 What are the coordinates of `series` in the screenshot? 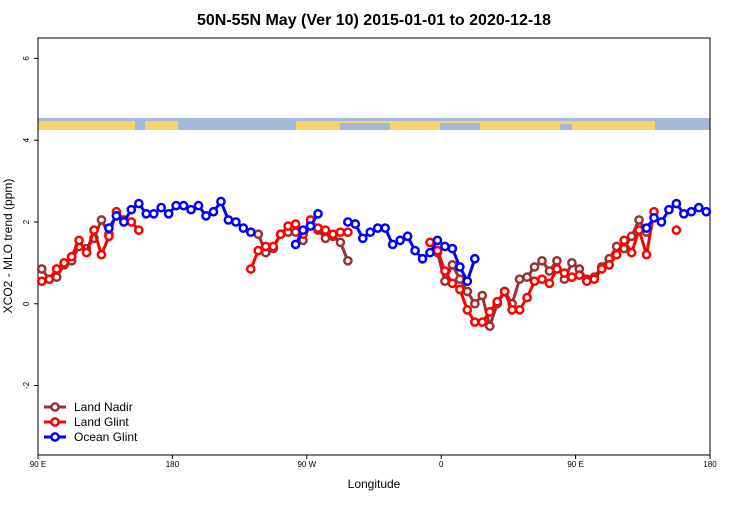 It's located at (408, 241).